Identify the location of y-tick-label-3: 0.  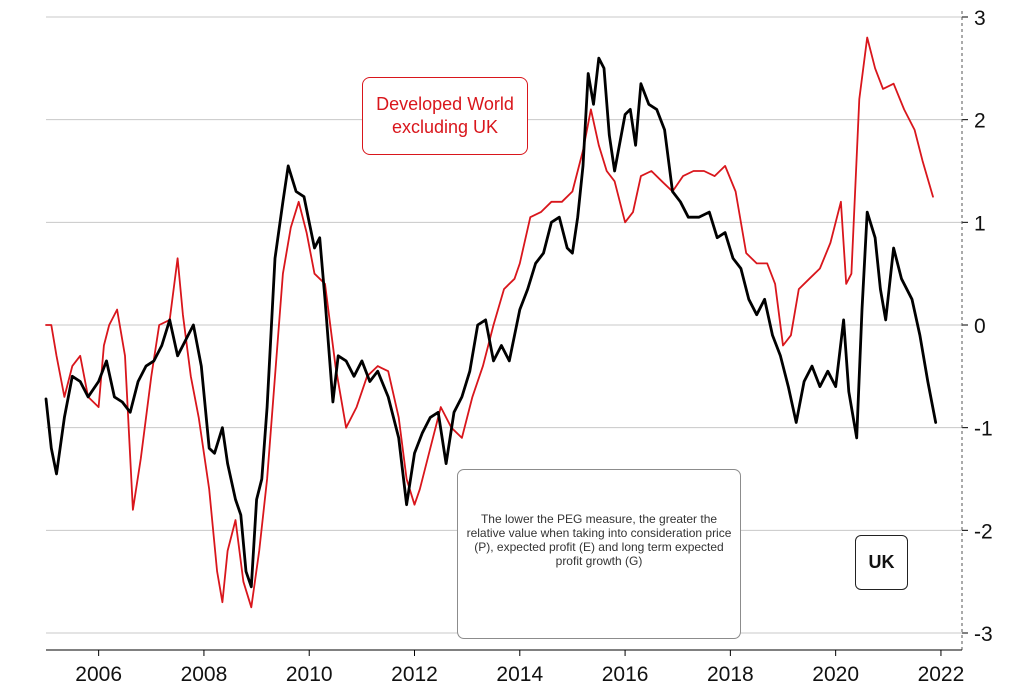
(980, 326).